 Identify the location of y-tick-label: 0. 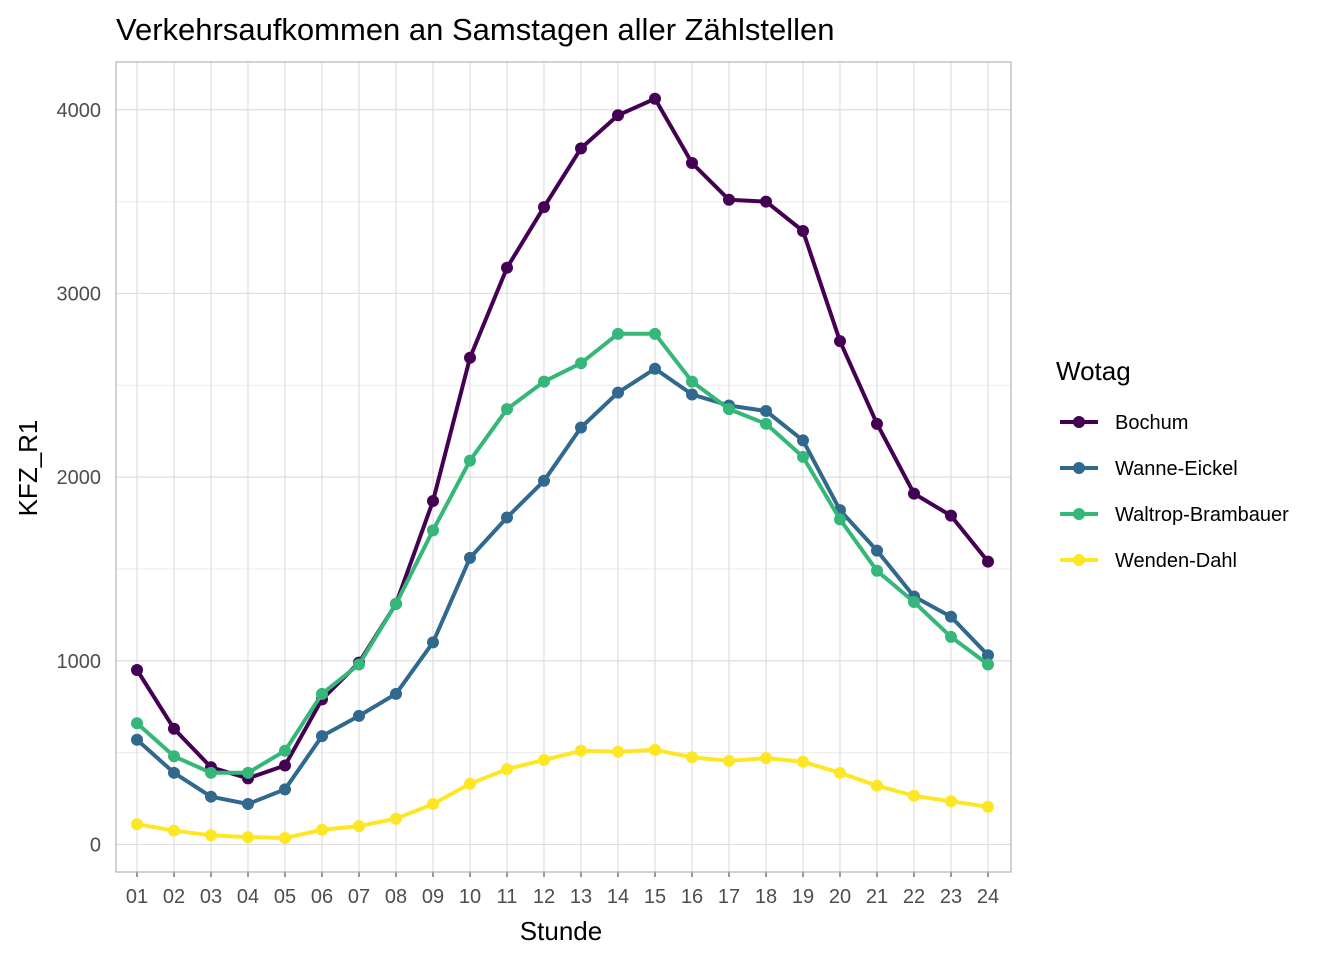
(95, 845).